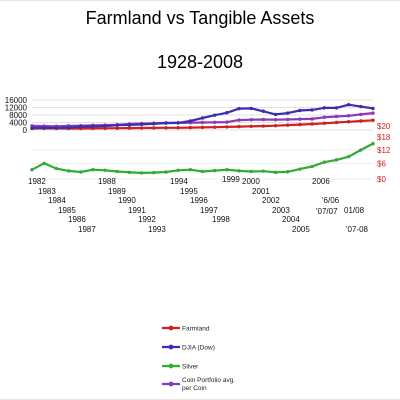  What do you see at coordinates (331, 200) in the screenshot?
I see `x-tick-label: '6/06` at bounding box center [331, 200].